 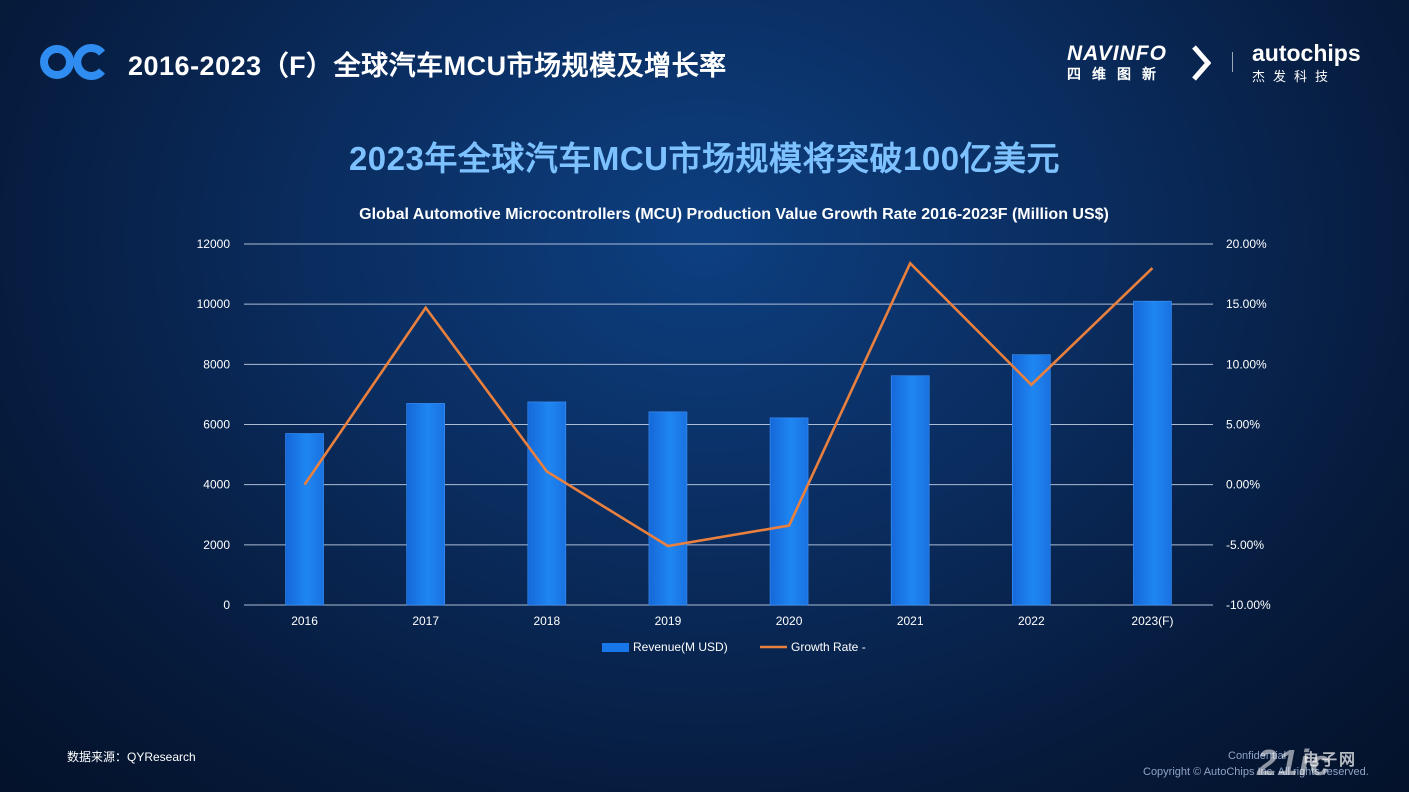 I want to click on autochips-logo-cn: 杰发科技, so click(x=1294, y=76).